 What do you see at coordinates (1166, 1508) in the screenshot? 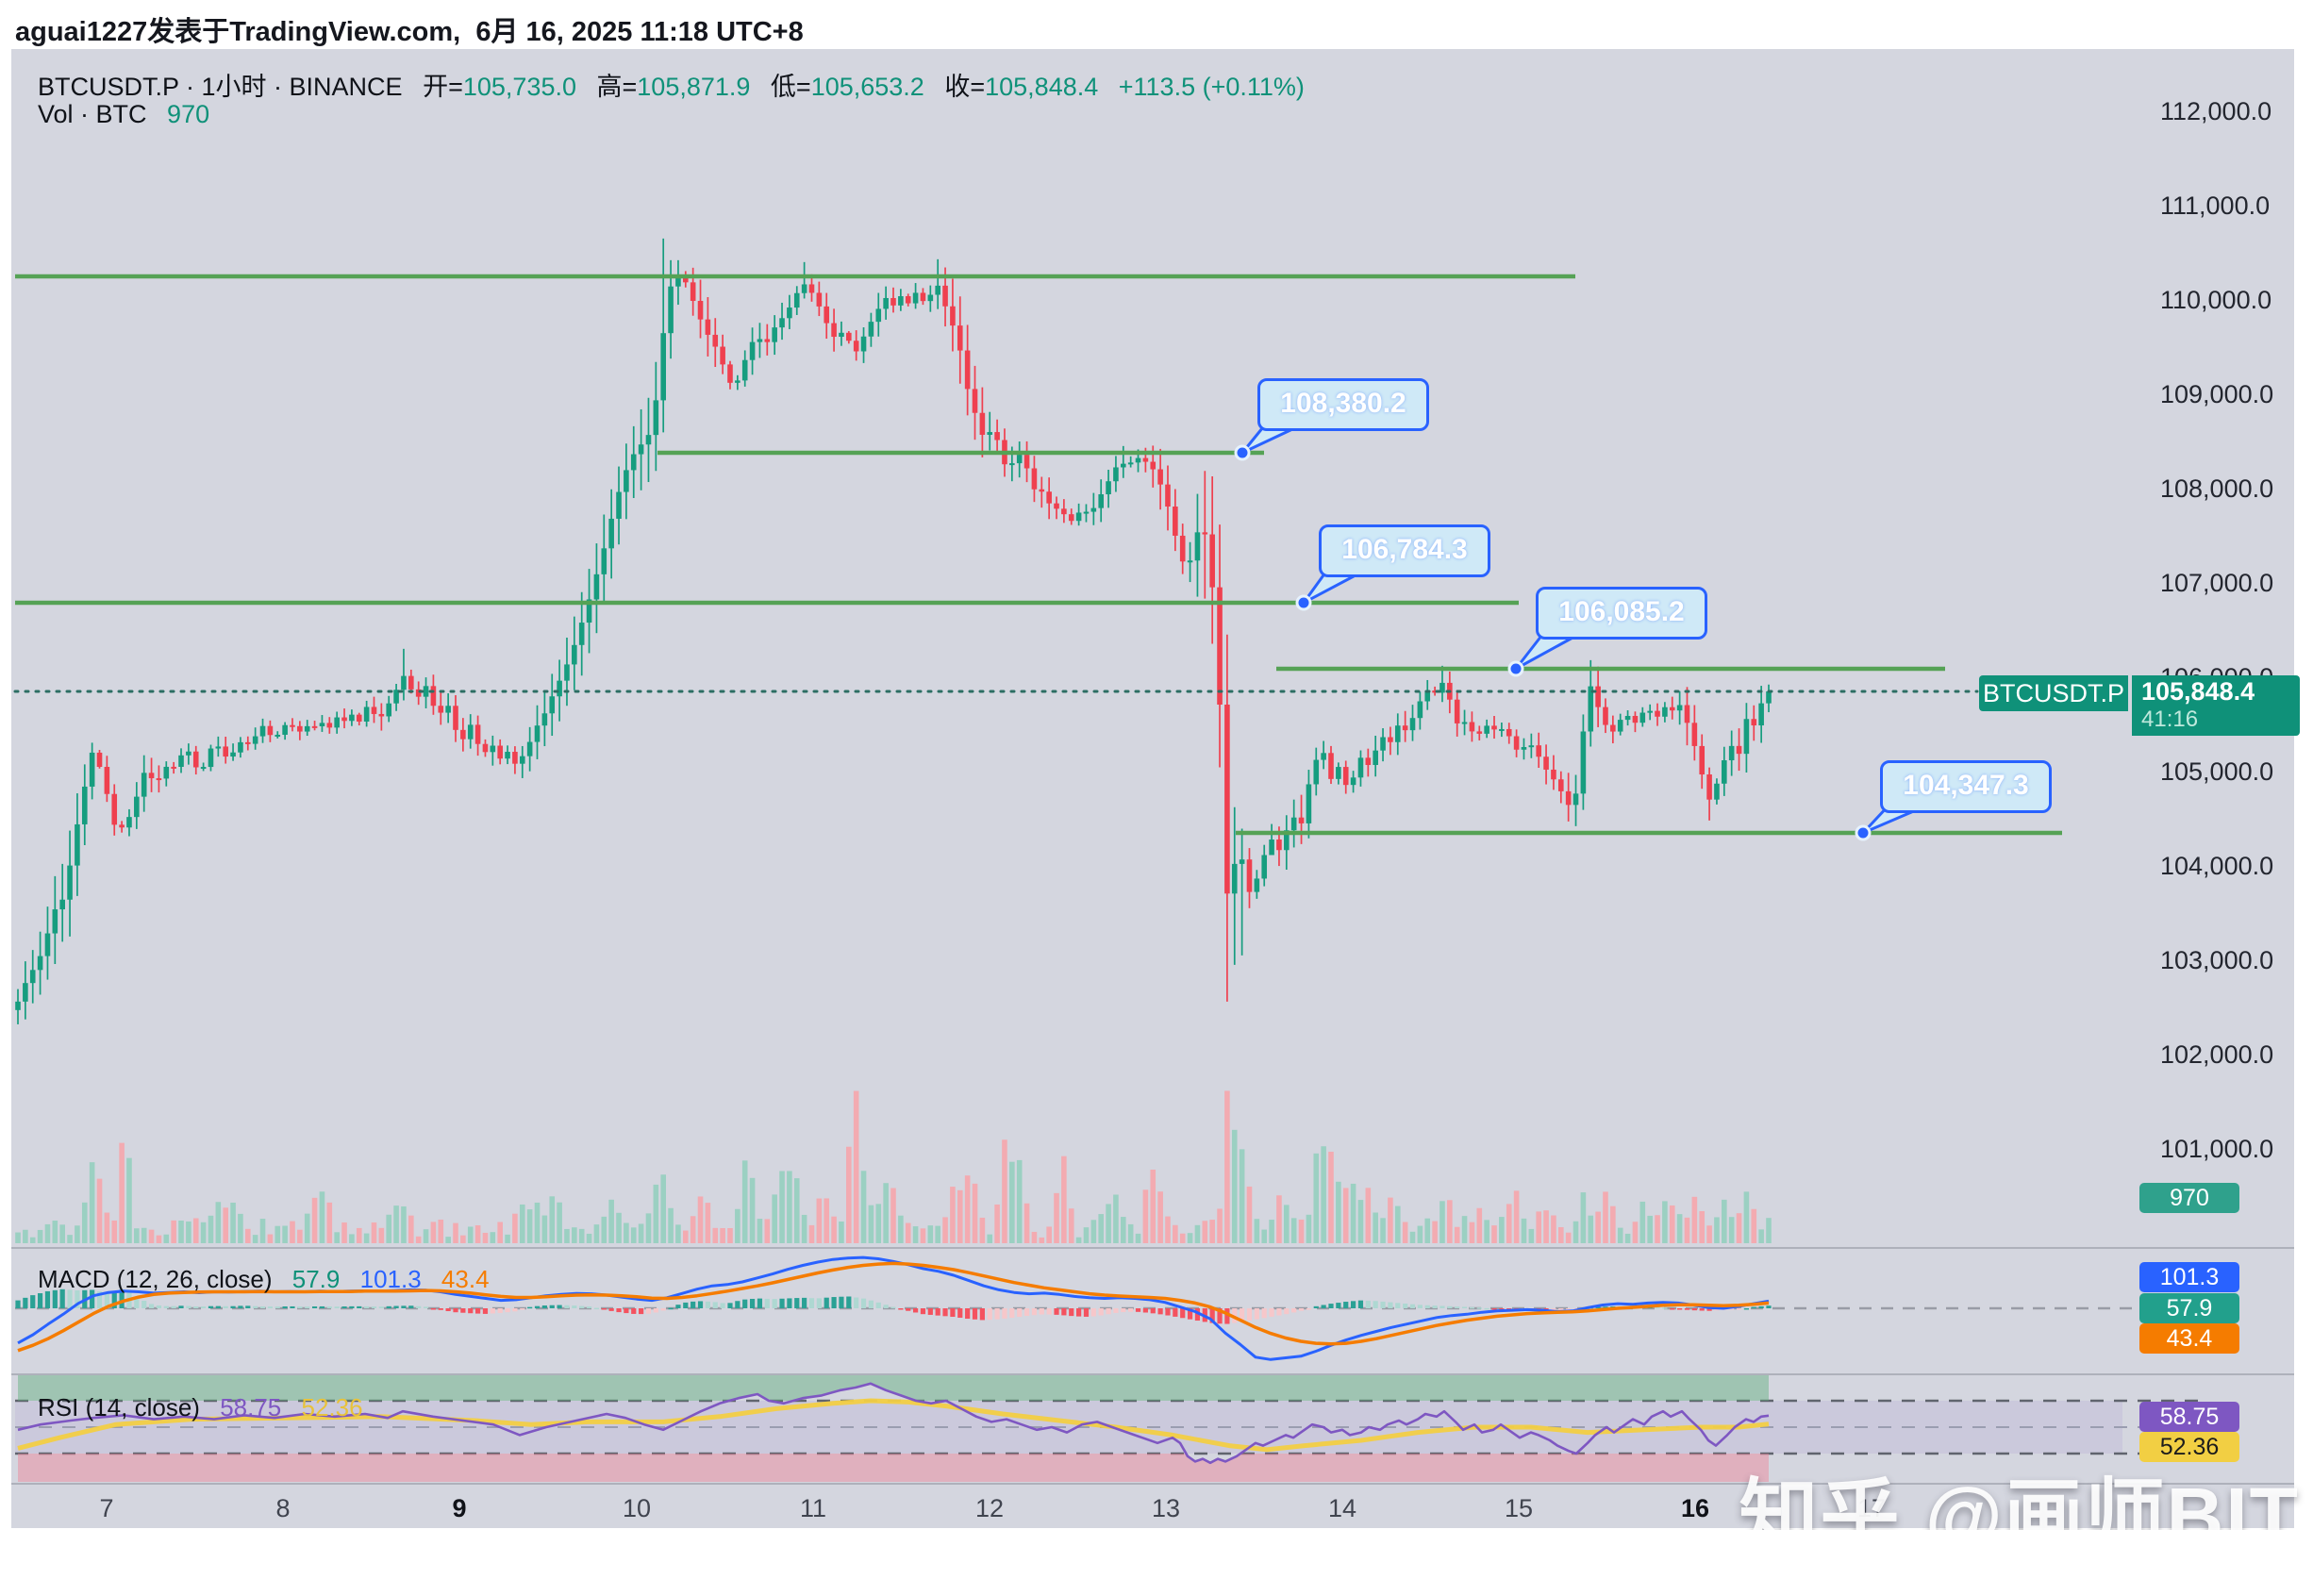
I see `time-tick-13: 13` at bounding box center [1166, 1508].